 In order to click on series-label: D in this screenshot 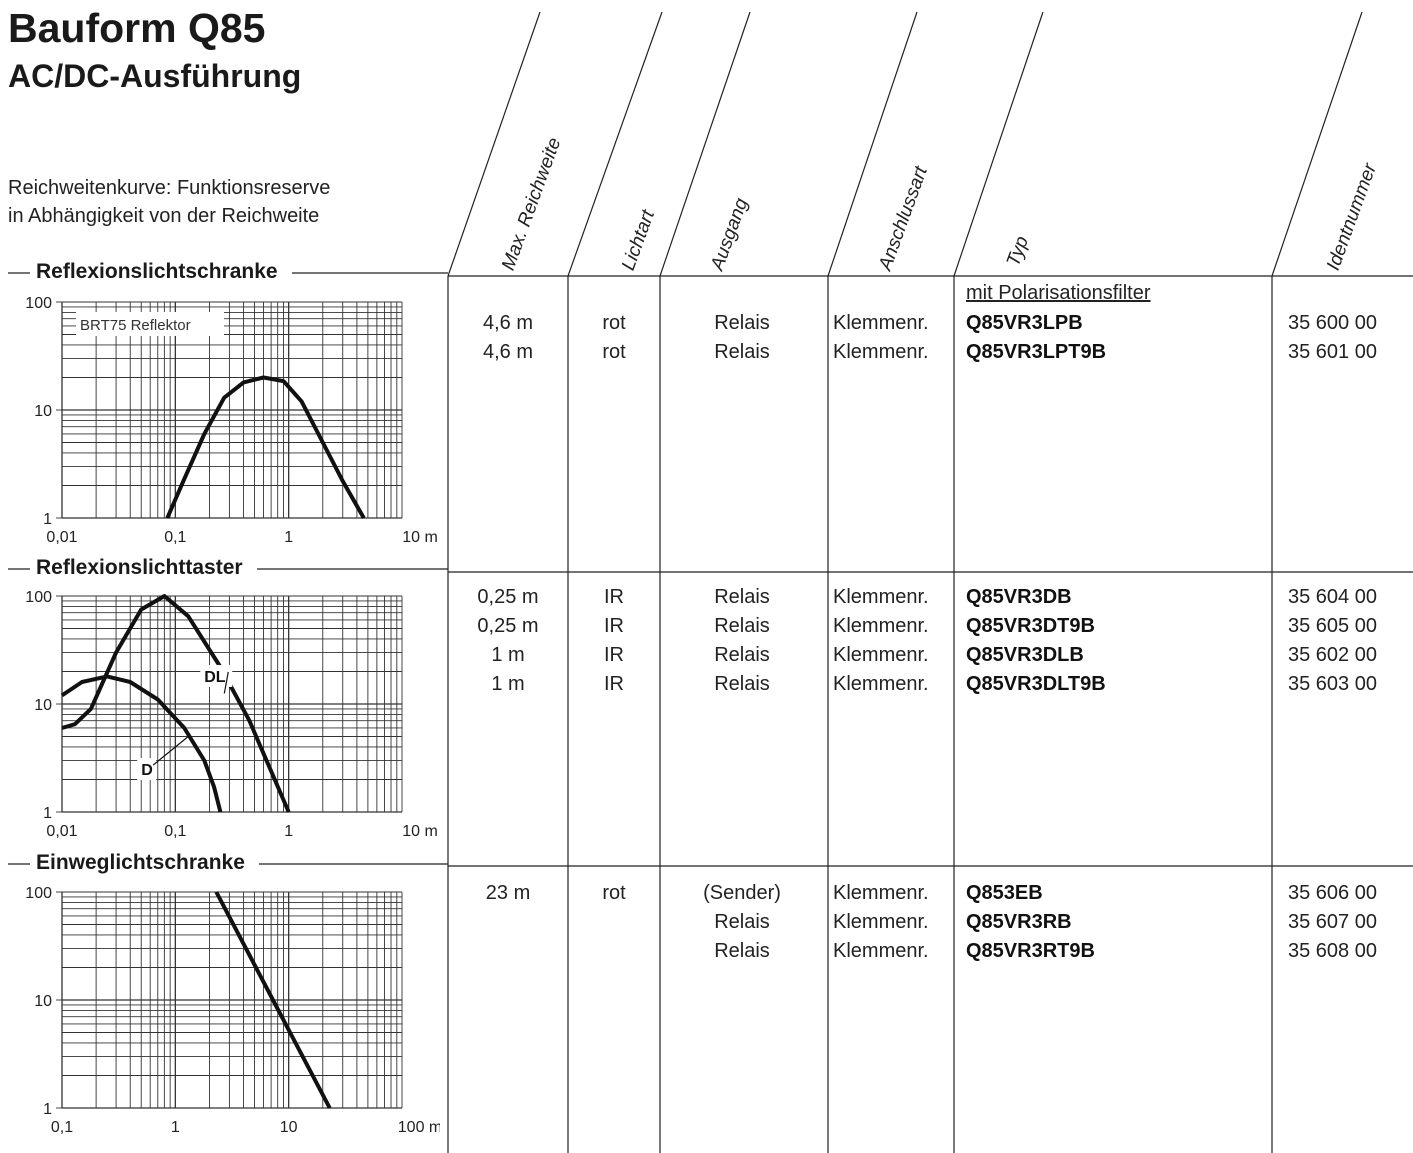, I will do `click(147, 770)`.